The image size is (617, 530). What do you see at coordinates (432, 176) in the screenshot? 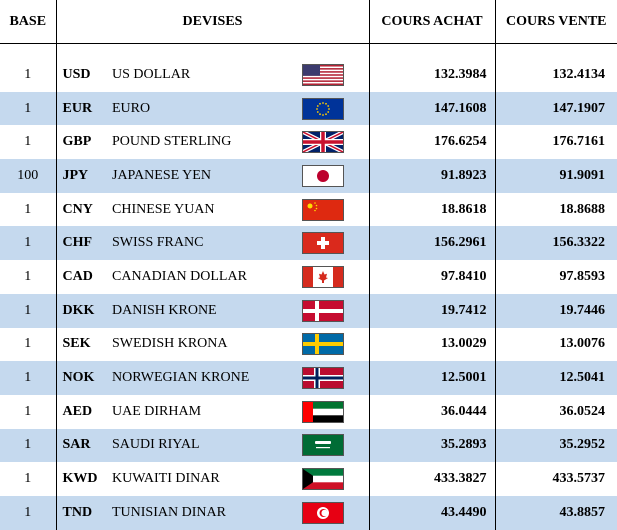
I see `buy-rate: 91.8923` at bounding box center [432, 176].